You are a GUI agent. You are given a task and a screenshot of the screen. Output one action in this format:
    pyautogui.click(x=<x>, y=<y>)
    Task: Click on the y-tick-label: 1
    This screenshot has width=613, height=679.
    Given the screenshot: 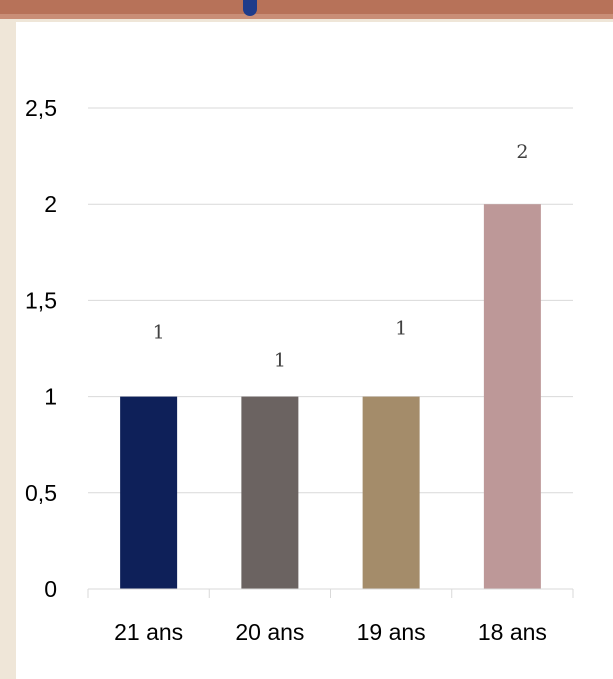 What is the action you would take?
    pyautogui.click(x=50, y=397)
    